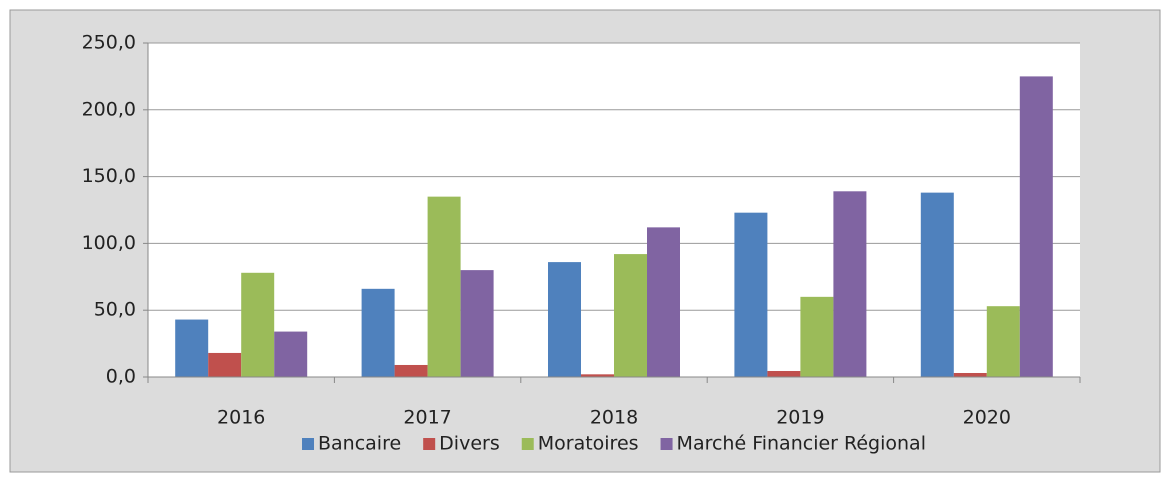 This screenshot has height=478, width=1164. What do you see at coordinates (469, 444) in the screenshot?
I see `legend-label: Divers` at bounding box center [469, 444].